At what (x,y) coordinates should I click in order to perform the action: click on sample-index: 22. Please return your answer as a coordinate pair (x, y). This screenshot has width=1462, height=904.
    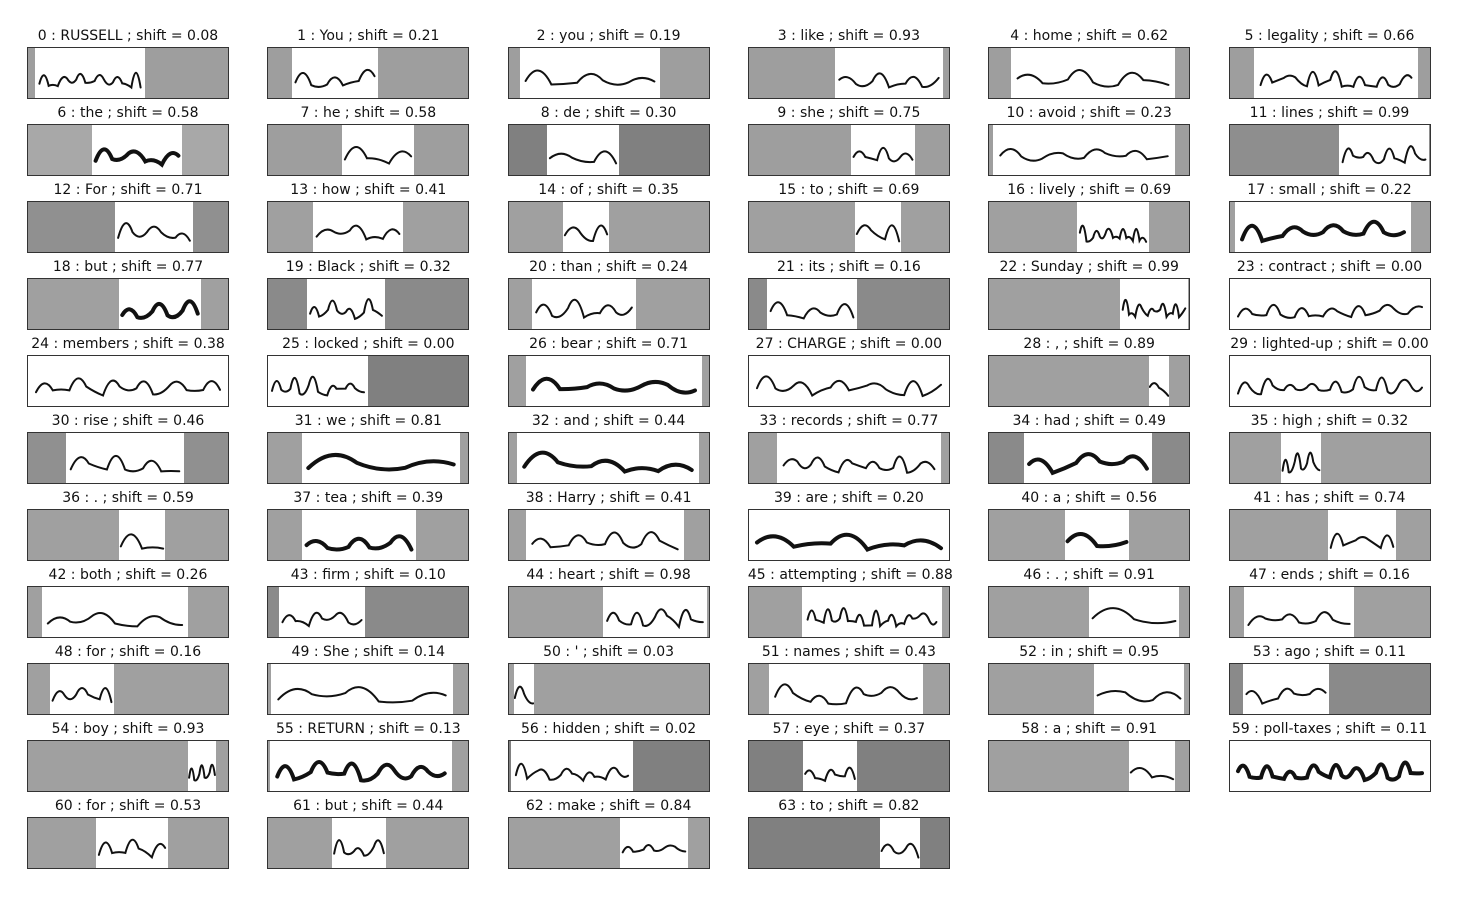
    Looking at the image, I should click on (1008, 267).